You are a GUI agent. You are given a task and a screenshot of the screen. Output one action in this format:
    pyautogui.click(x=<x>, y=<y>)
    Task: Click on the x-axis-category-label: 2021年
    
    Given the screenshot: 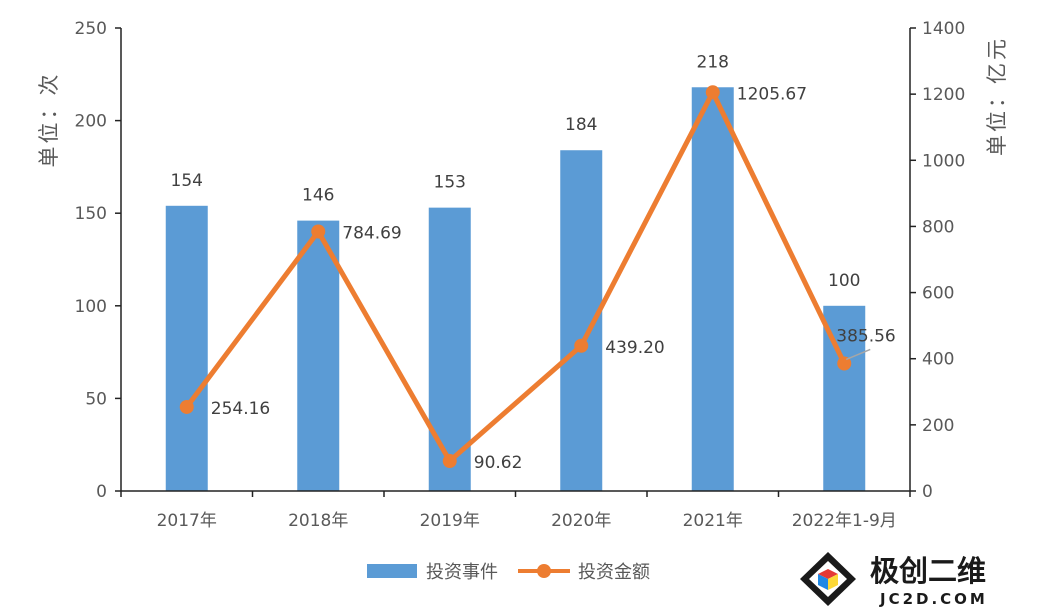 What is the action you would take?
    pyautogui.click(x=713, y=521)
    